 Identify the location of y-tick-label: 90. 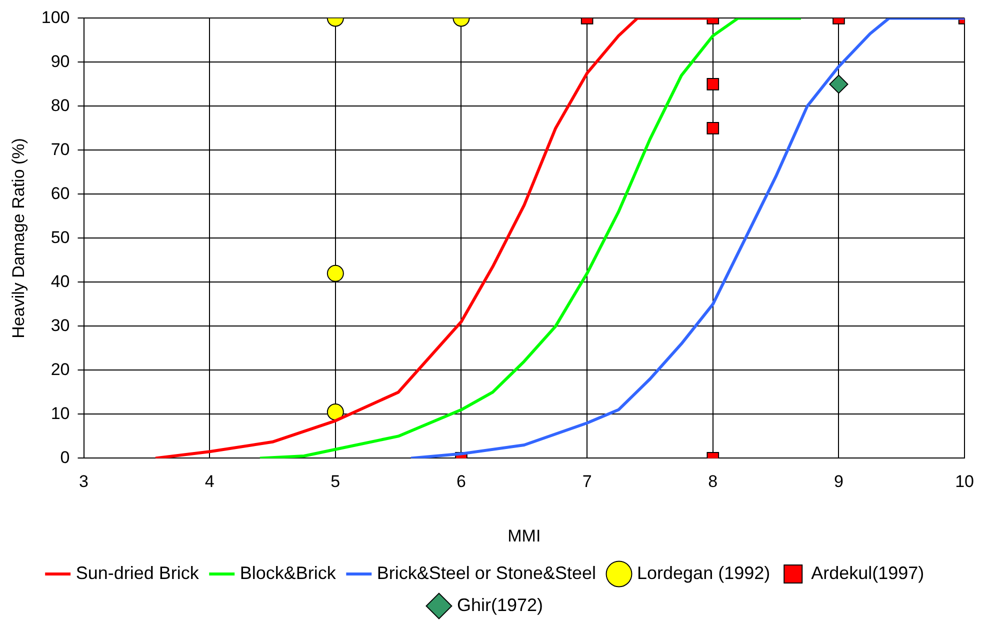
(60, 61).